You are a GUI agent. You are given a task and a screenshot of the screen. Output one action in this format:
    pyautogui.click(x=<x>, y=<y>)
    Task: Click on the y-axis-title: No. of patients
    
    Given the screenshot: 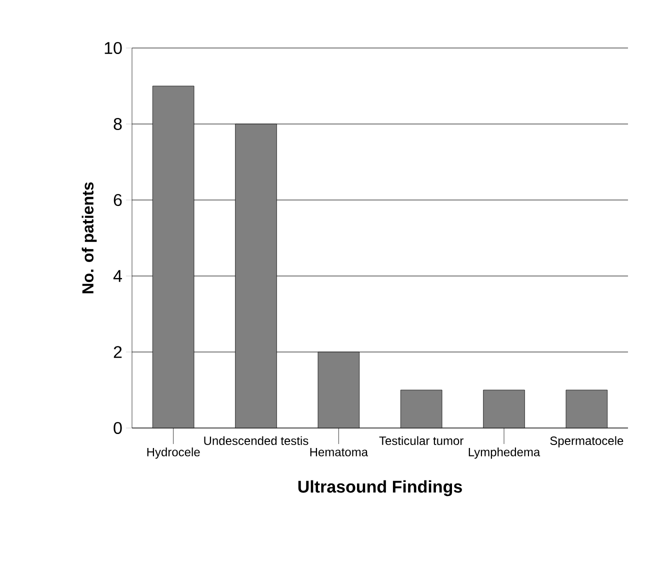 What is the action you would take?
    pyautogui.click(x=89, y=238)
    